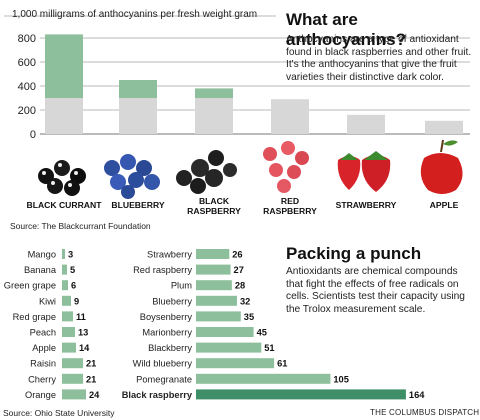 The width and height of the screenshot is (480, 420). What do you see at coordinates (59, 413) in the screenshot?
I see `bottom-source: Source: Ohio State University` at bounding box center [59, 413].